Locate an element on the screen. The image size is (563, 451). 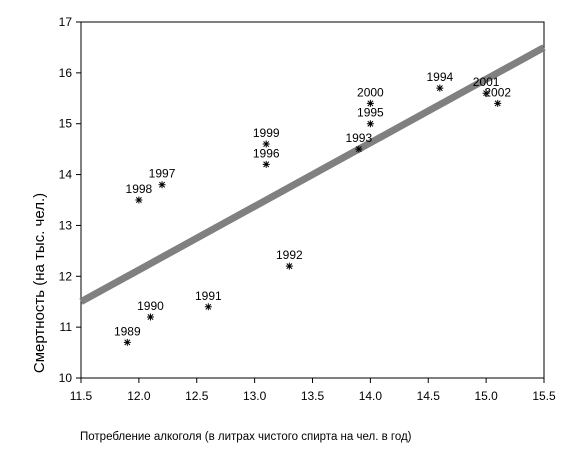
data-point: 1992 is located at coordinates (289, 259).